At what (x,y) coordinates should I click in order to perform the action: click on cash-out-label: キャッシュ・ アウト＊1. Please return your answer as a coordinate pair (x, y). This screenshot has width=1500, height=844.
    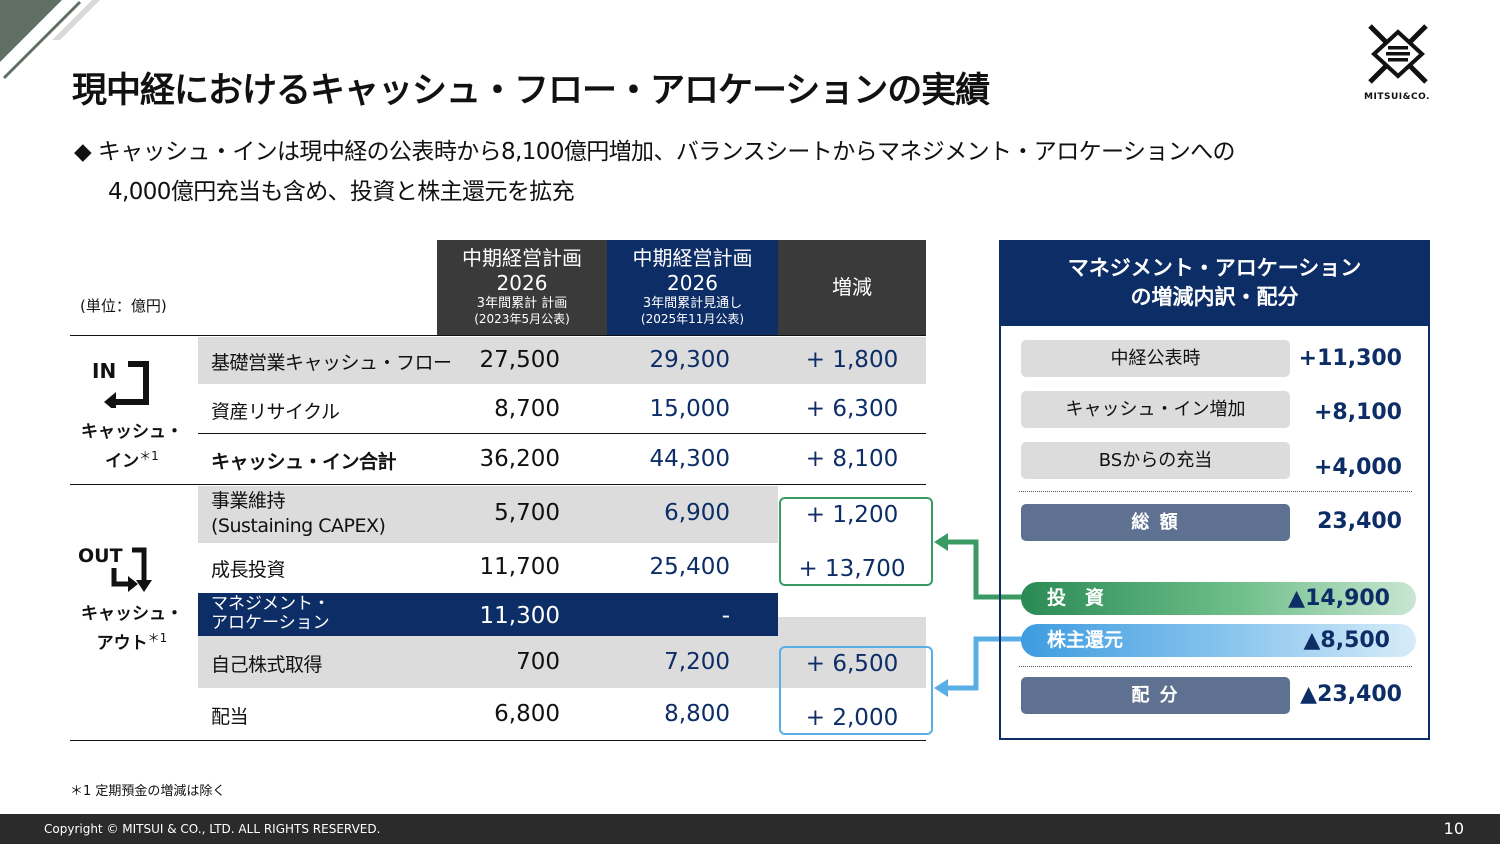
    Looking at the image, I should click on (132, 629).